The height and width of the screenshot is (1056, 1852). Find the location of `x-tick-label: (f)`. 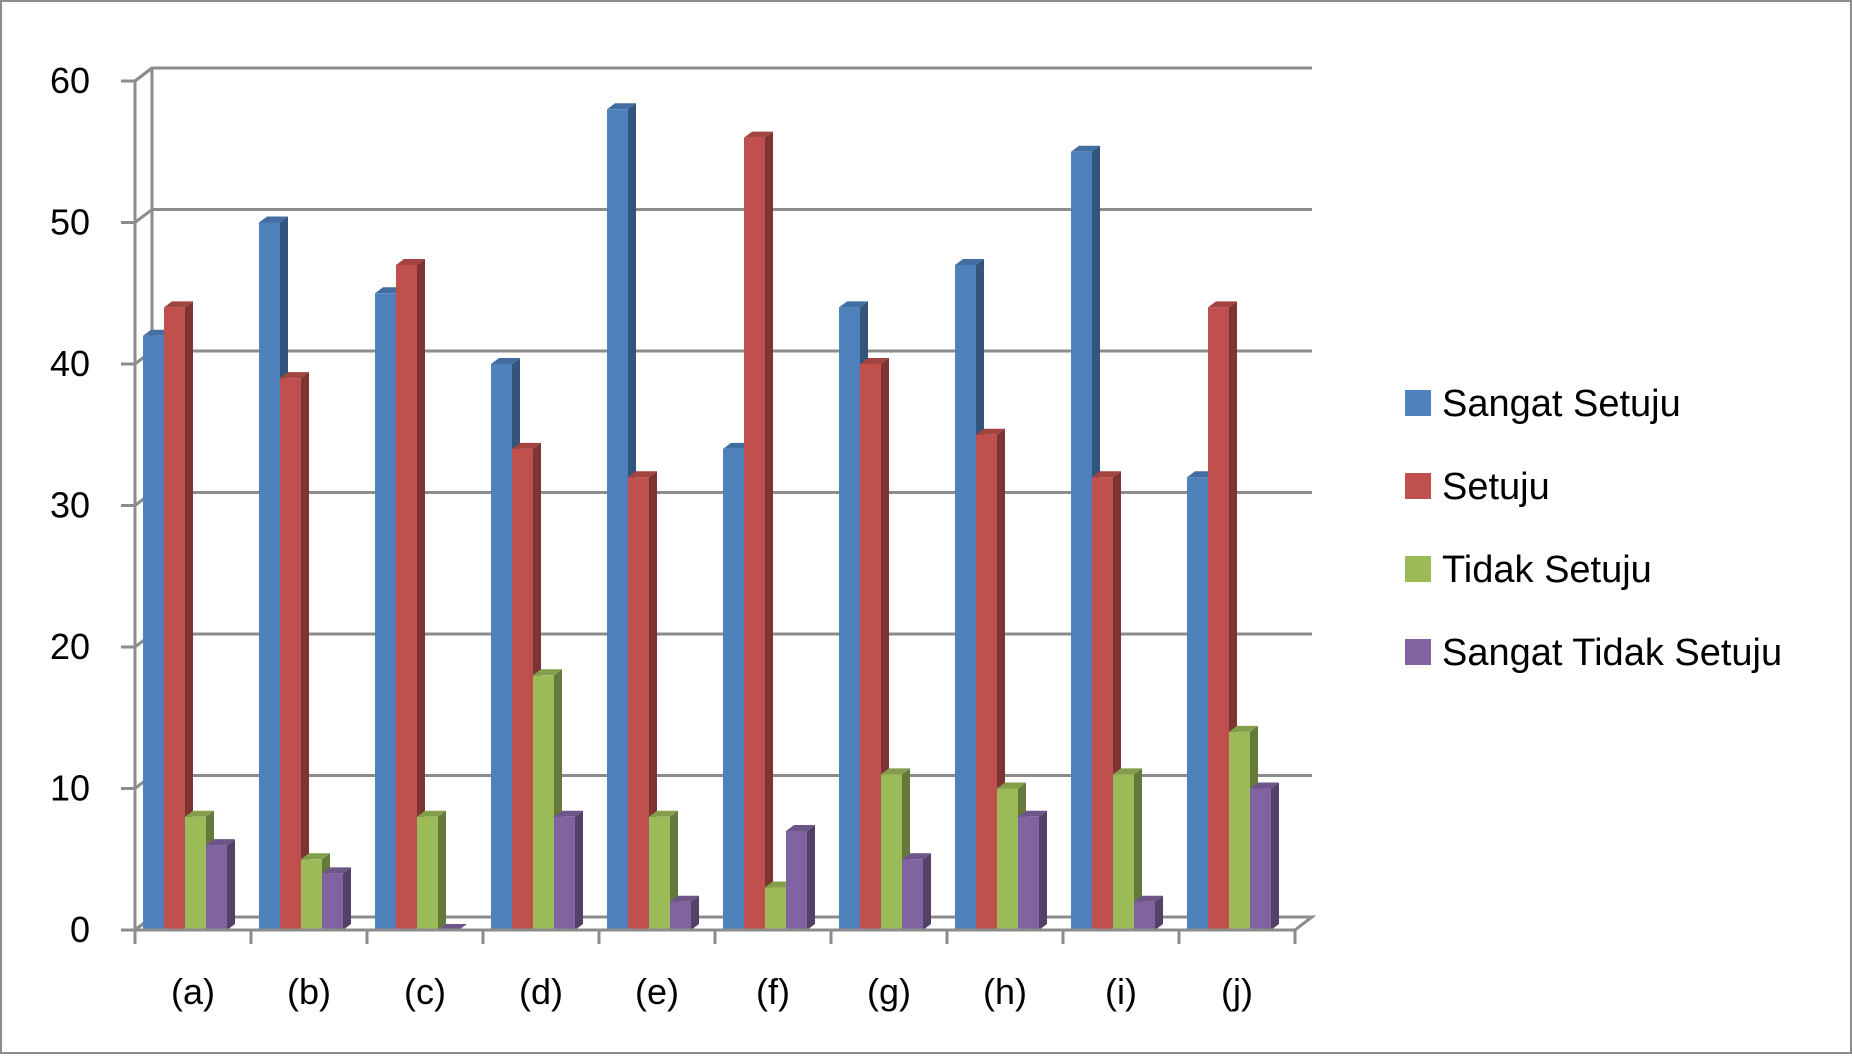

x-tick-label: (f) is located at coordinates (773, 991).